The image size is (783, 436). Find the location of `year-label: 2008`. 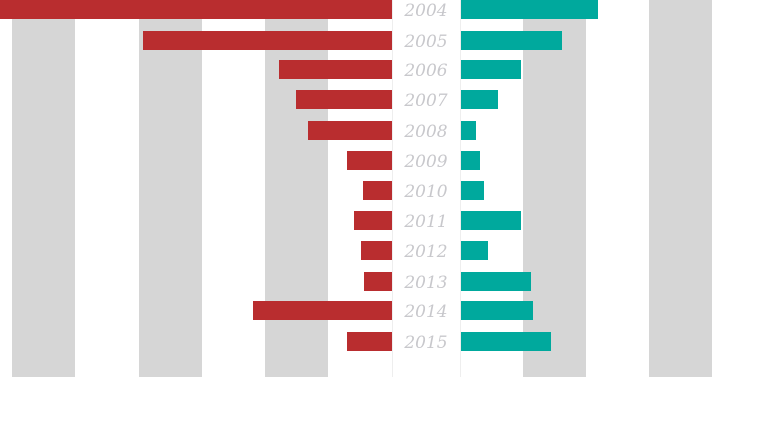

year-label: 2008 is located at coordinates (426, 132).